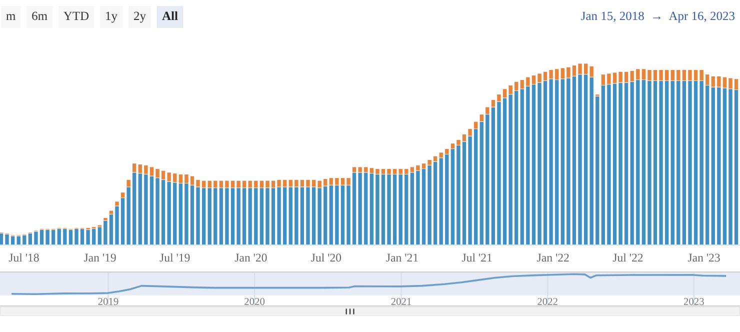 The height and width of the screenshot is (332, 740). I want to click on text: 6m, so click(40, 16).